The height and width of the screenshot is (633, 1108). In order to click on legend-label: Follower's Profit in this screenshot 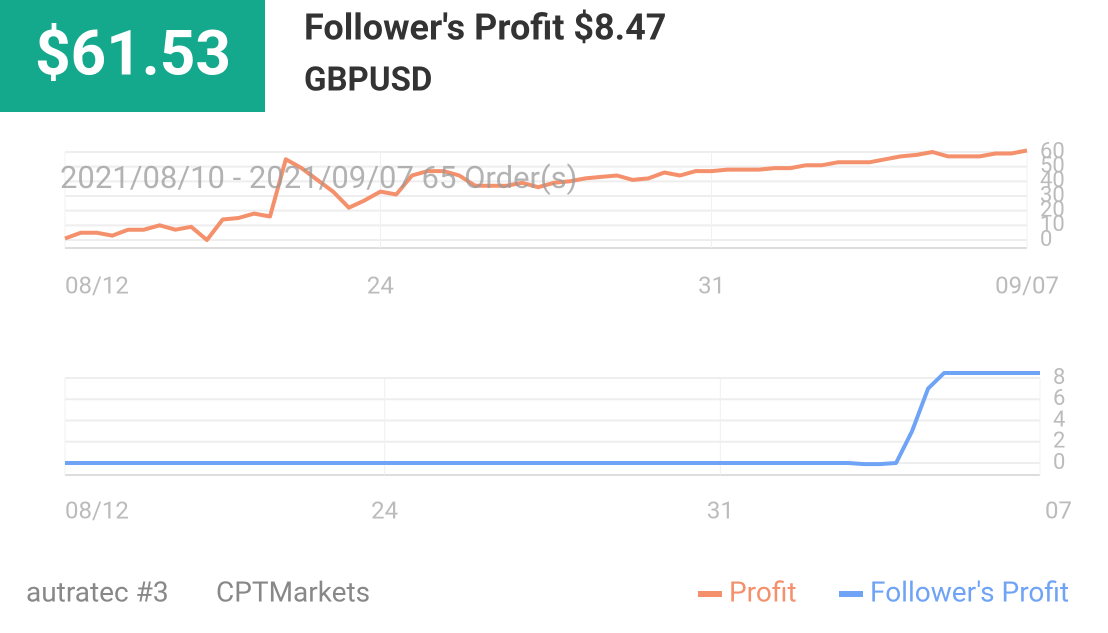, I will do `click(969, 591)`.